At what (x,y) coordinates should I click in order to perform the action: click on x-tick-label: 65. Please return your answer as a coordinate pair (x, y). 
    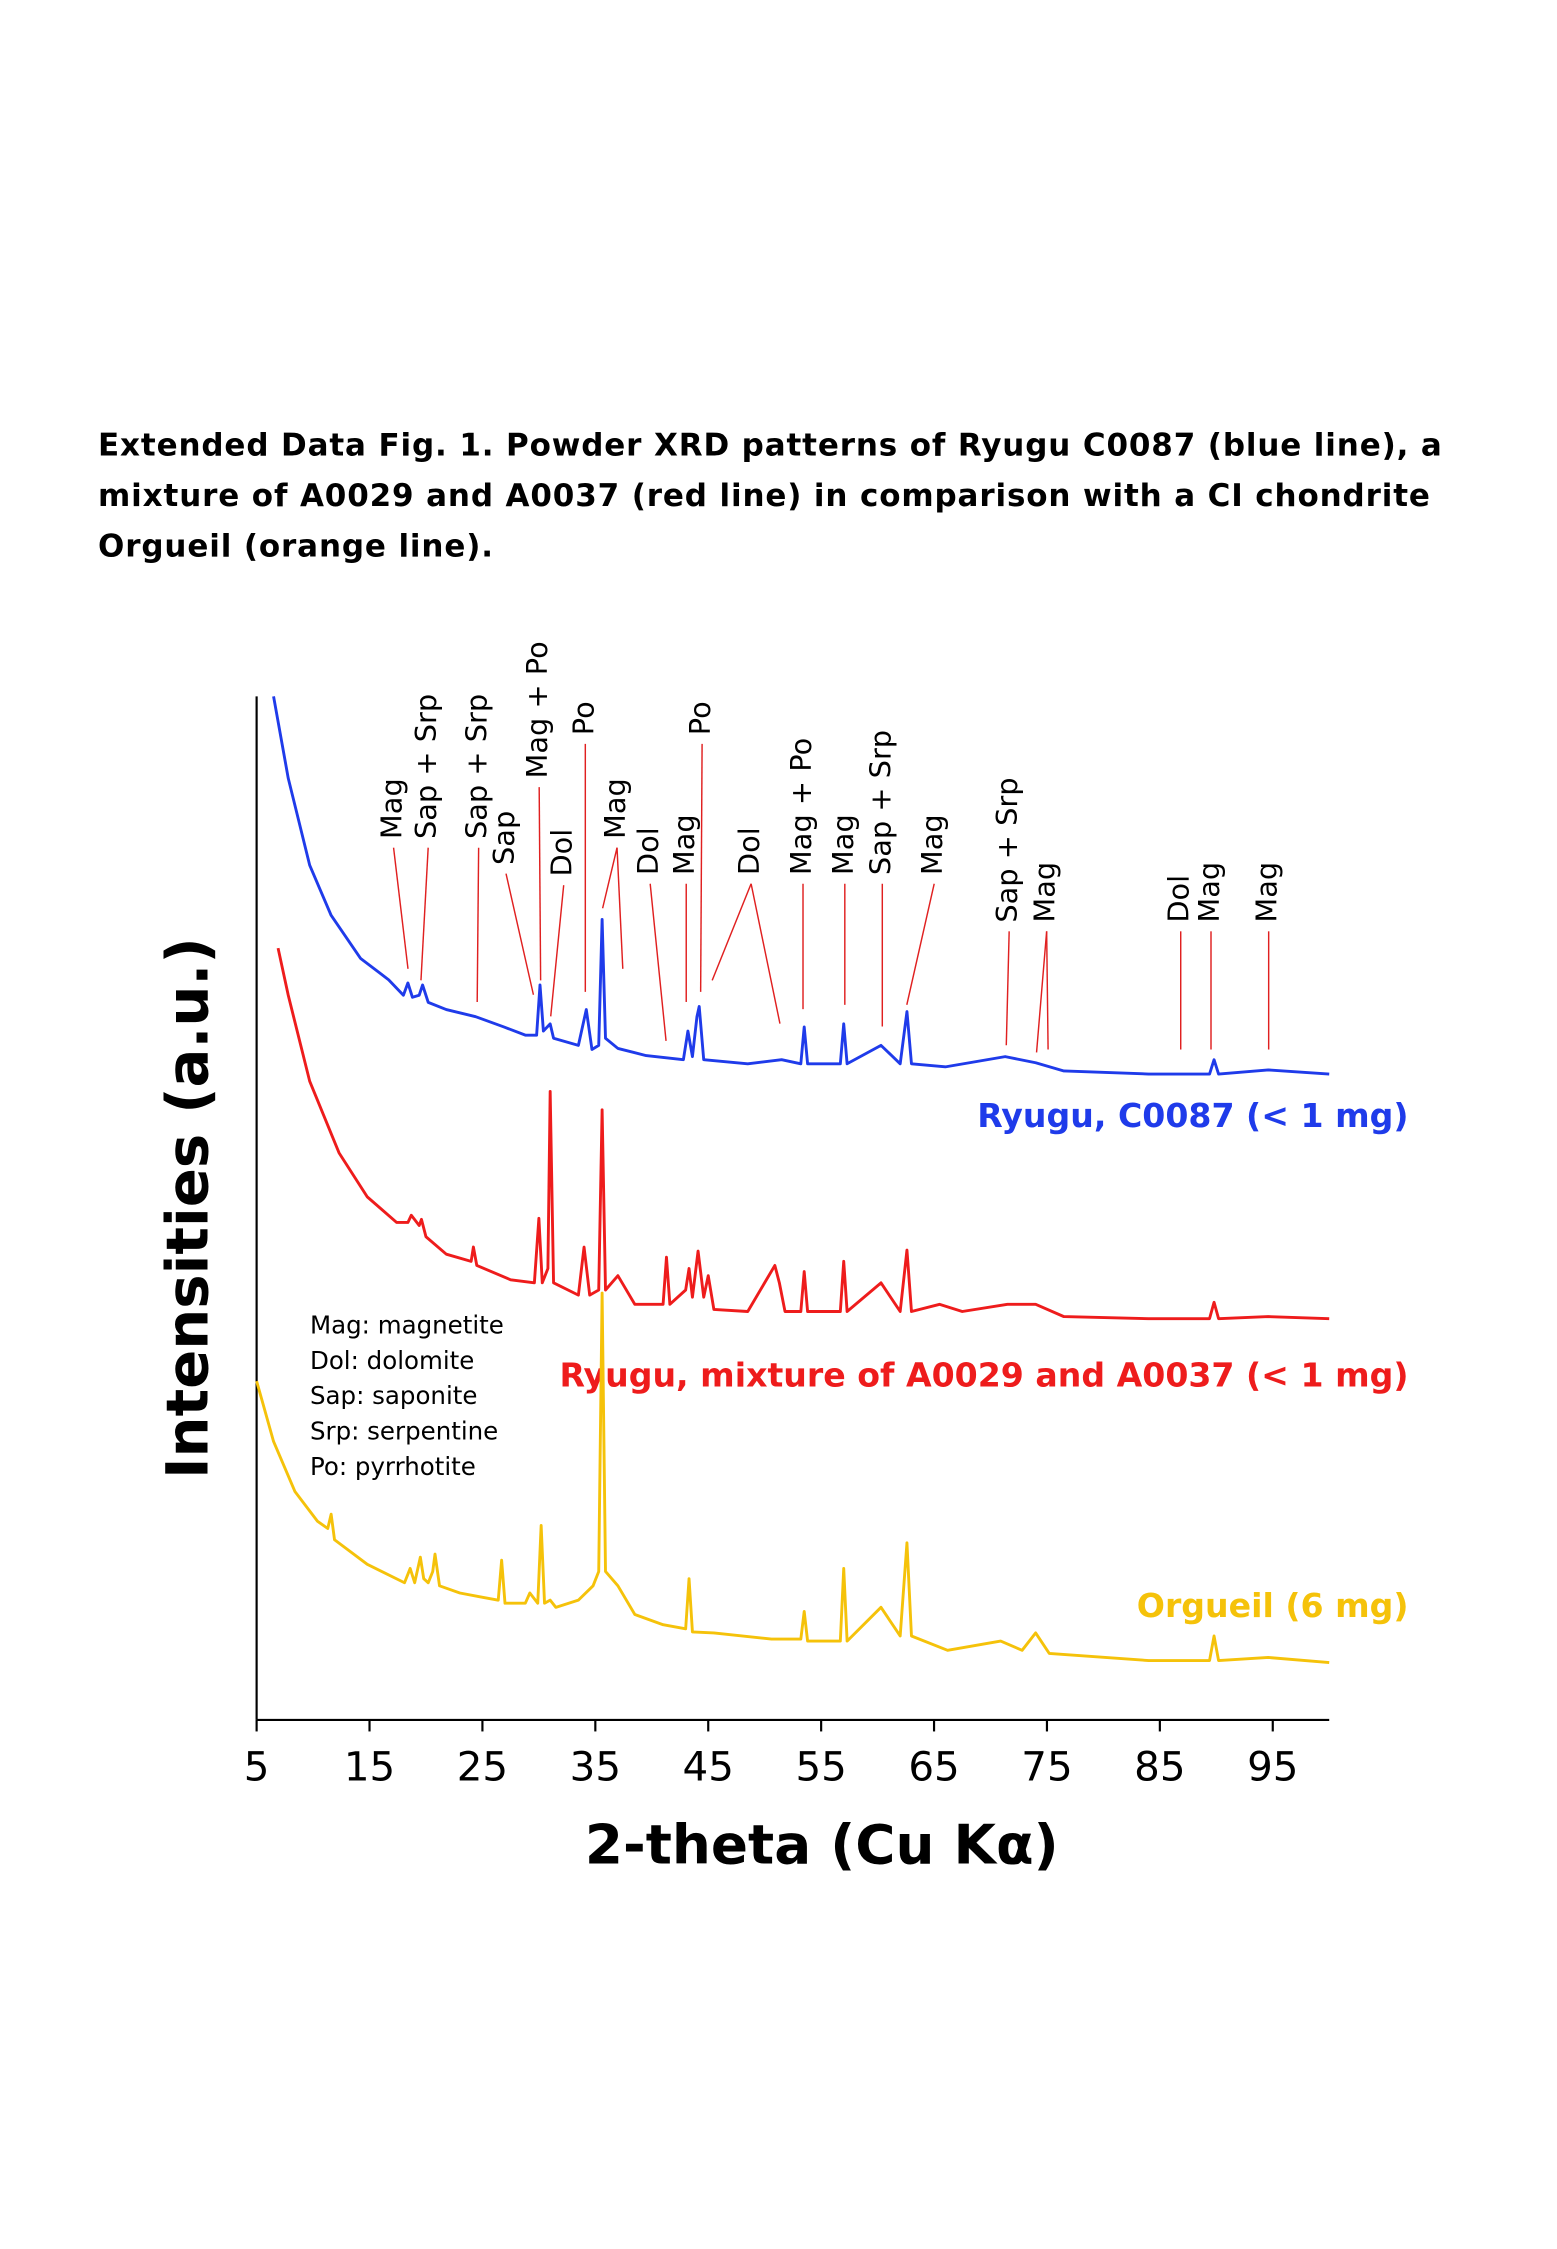
    Looking at the image, I should click on (933, 1766).